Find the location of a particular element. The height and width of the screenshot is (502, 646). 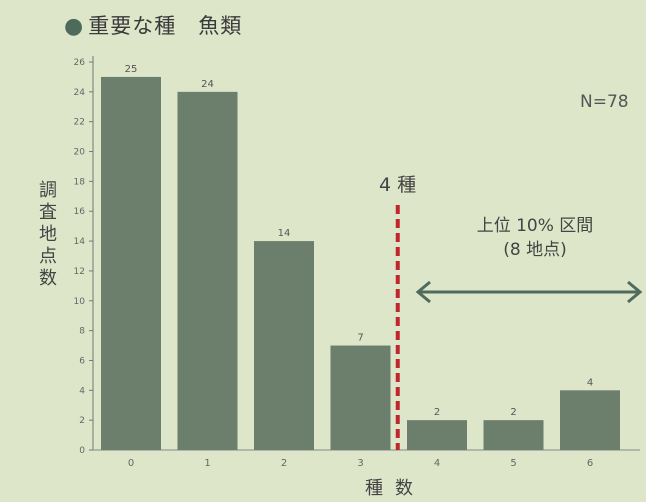

bar-data-label: 7 is located at coordinates (360, 338).